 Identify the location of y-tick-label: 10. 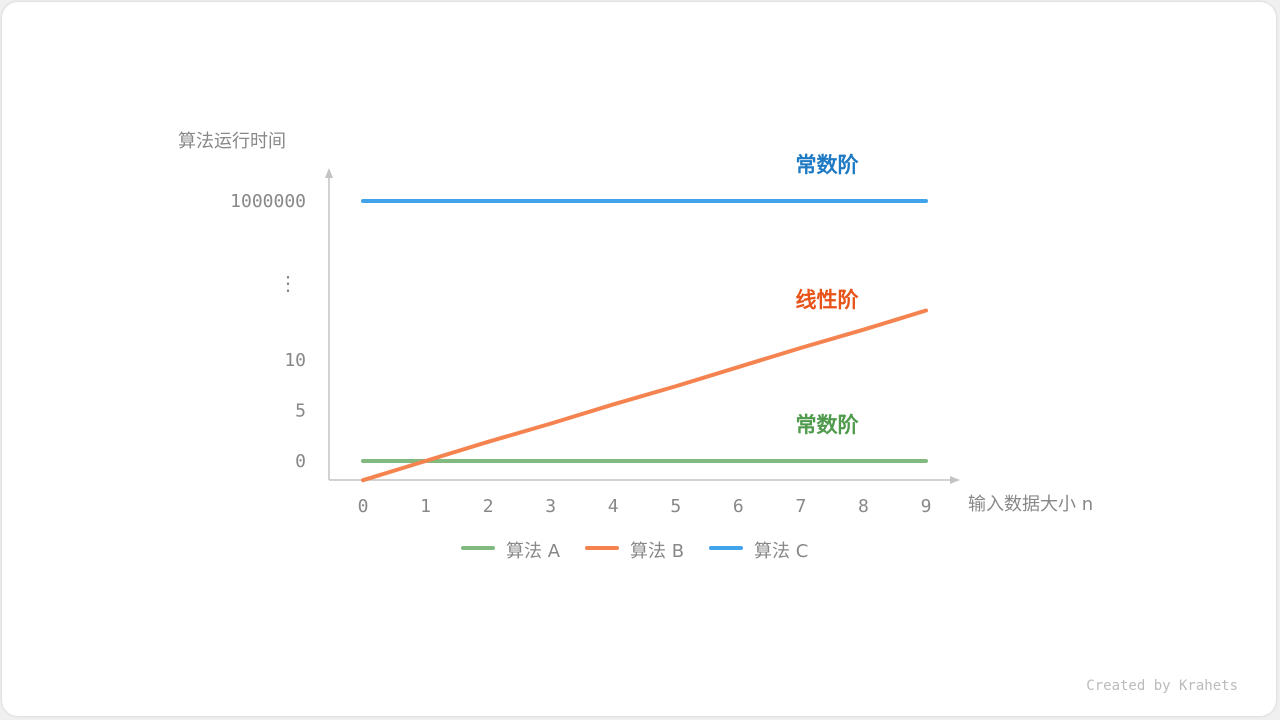
(295, 360).